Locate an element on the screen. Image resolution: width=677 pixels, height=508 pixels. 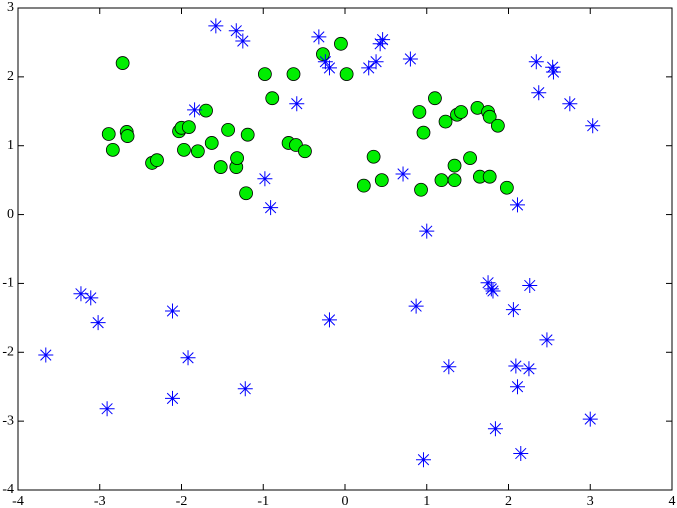
y-tick-label: 0 is located at coordinates (10, 214).